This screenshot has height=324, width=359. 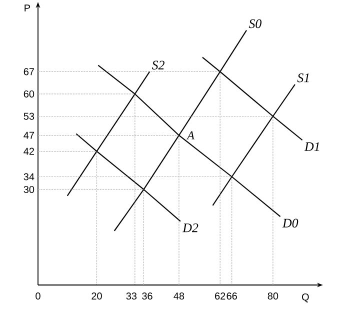 What do you see at coordinates (311, 146) in the screenshot?
I see `series-label: D1` at bounding box center [311, 146].